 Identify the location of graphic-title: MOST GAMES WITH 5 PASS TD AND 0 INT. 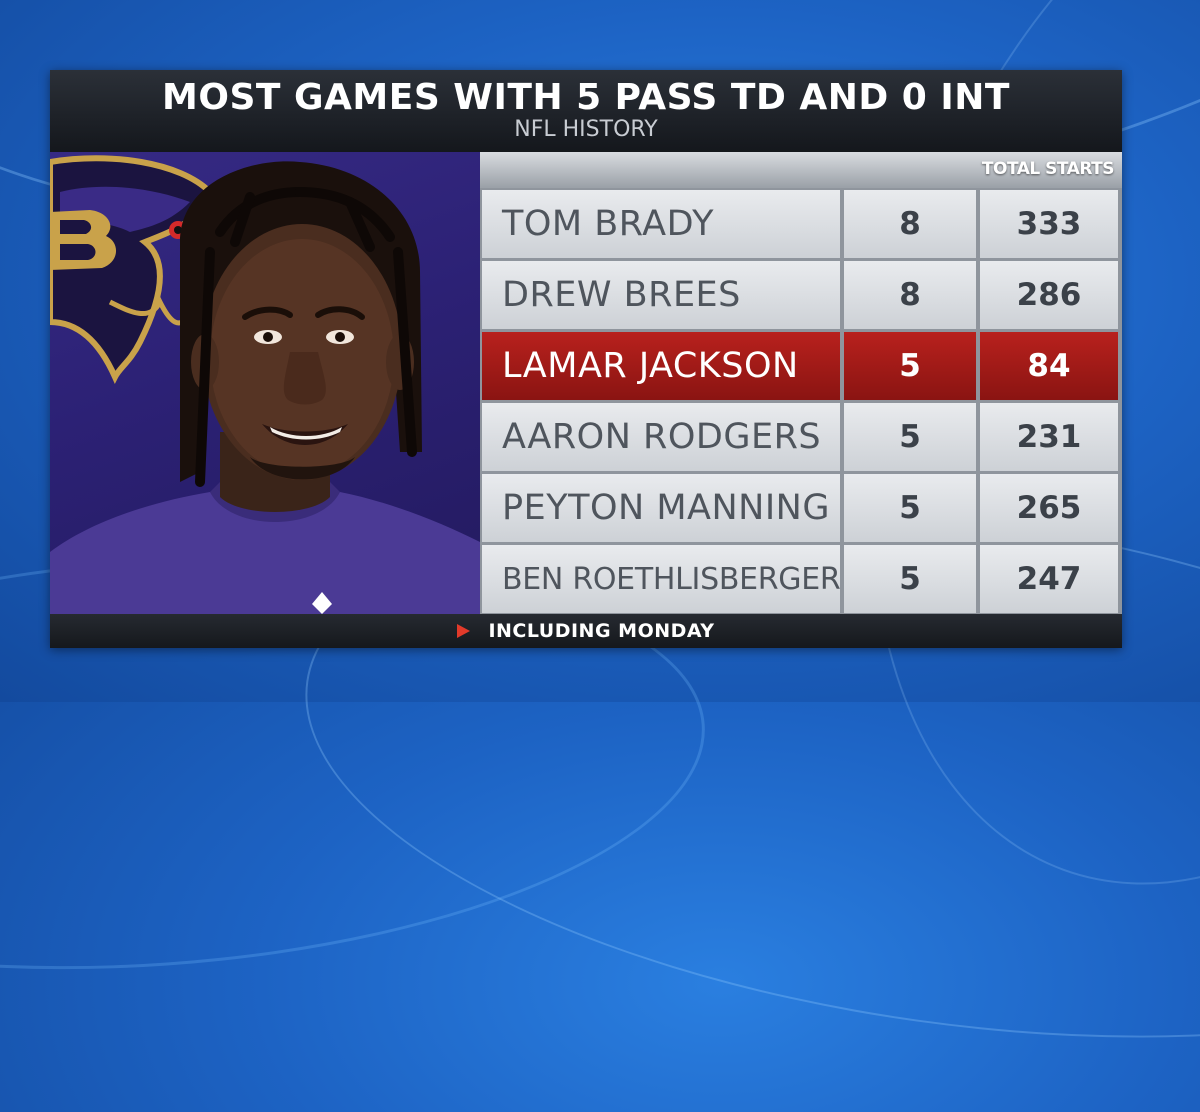
(586, 97).